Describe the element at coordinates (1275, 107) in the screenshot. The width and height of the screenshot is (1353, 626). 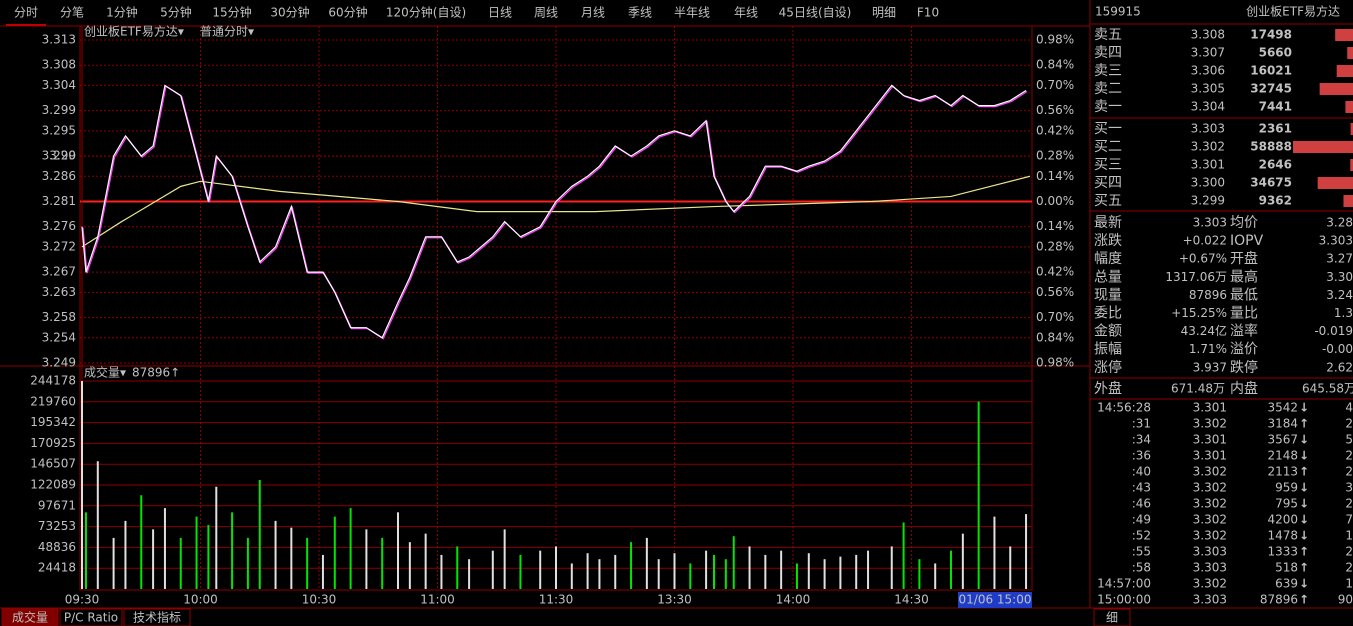
I see `book-volume: 7441` at that location.